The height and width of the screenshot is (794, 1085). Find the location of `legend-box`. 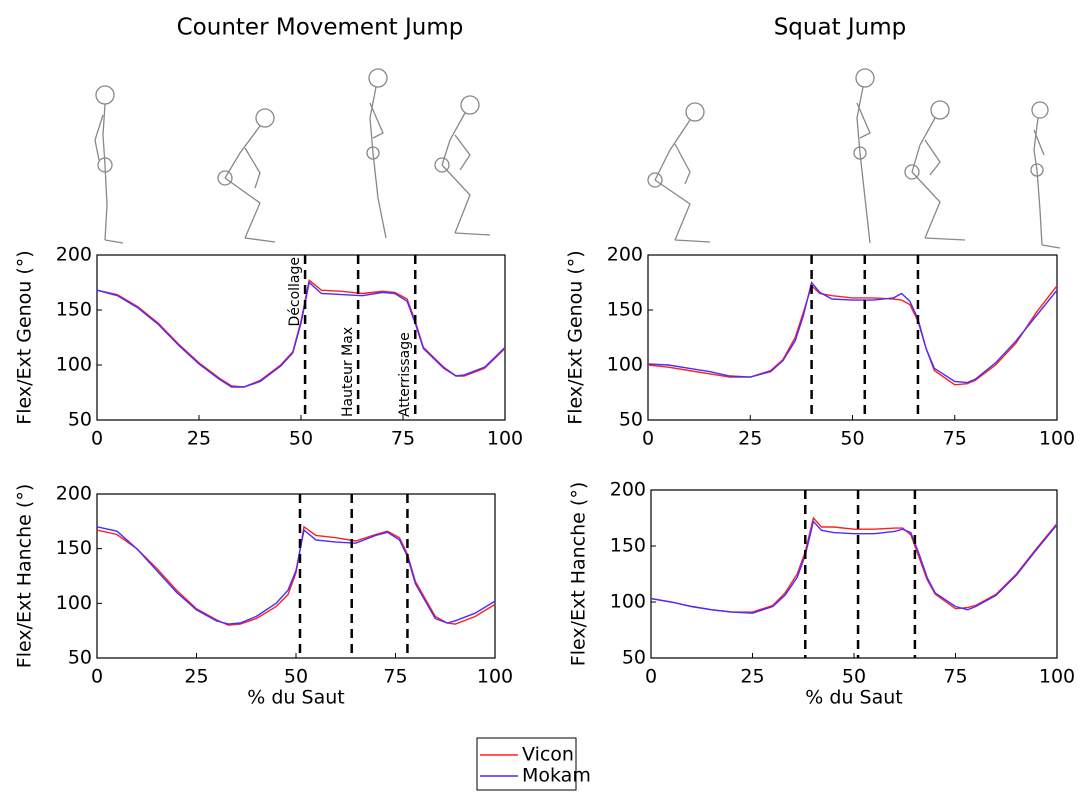

legend-box is located at coordinates (526, 764).